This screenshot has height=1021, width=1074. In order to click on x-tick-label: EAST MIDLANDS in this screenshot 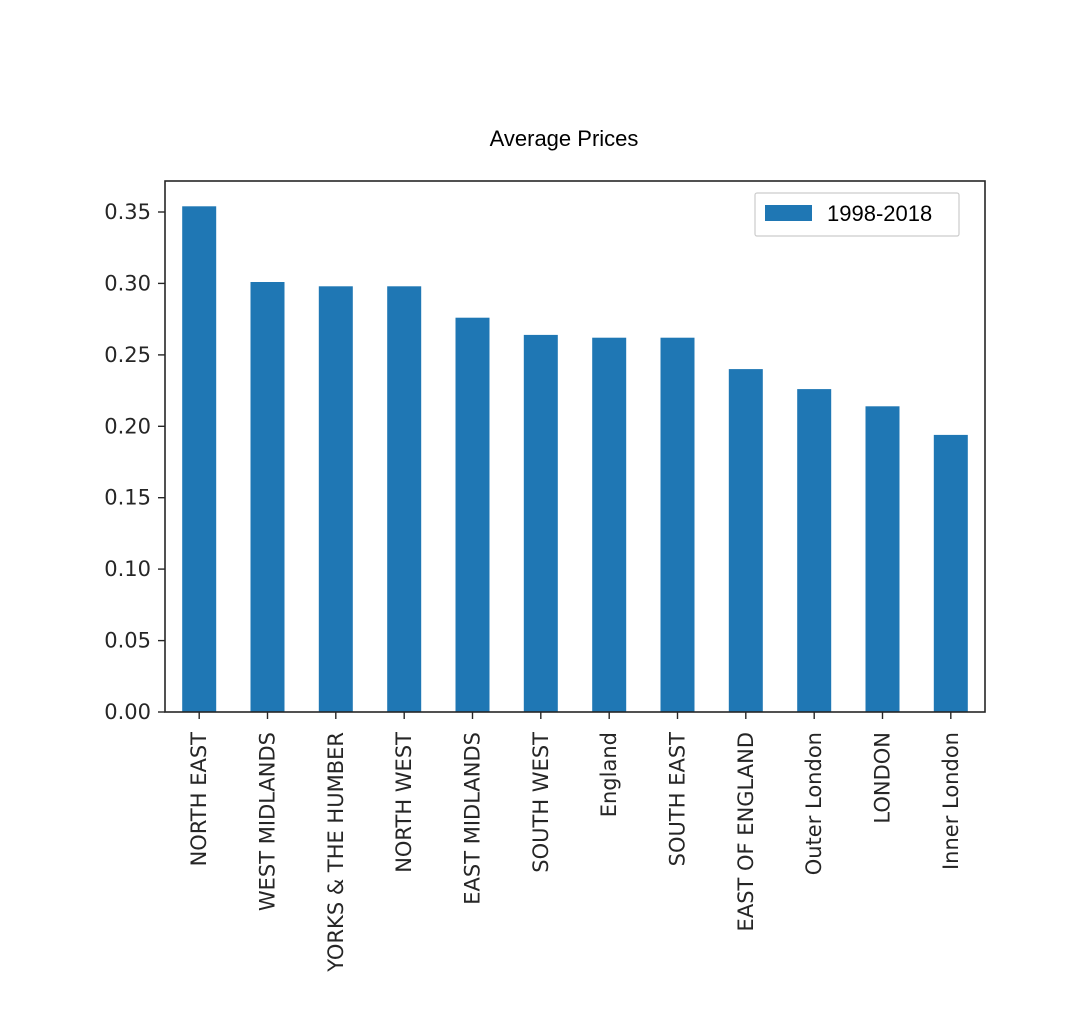, I will do `click(473, 818)`.